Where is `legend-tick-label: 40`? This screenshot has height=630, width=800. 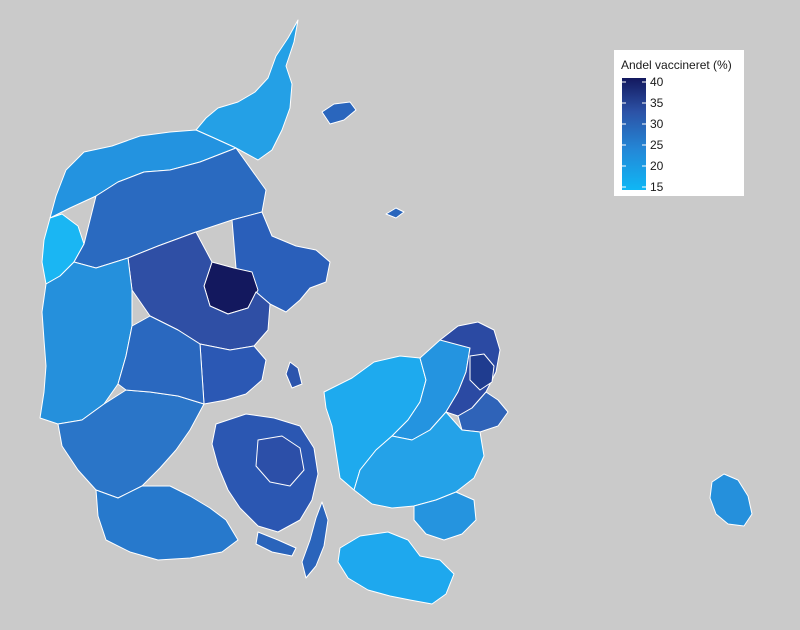
legend-tick-label: 40 is located at coordinates (657, 82).